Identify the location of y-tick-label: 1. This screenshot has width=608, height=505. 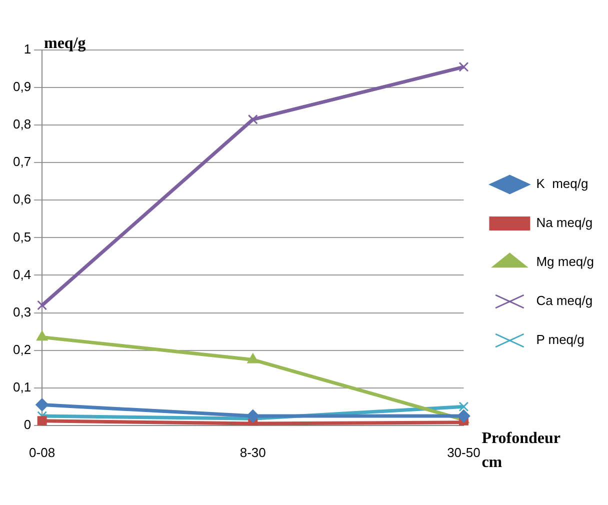
(28, 49).